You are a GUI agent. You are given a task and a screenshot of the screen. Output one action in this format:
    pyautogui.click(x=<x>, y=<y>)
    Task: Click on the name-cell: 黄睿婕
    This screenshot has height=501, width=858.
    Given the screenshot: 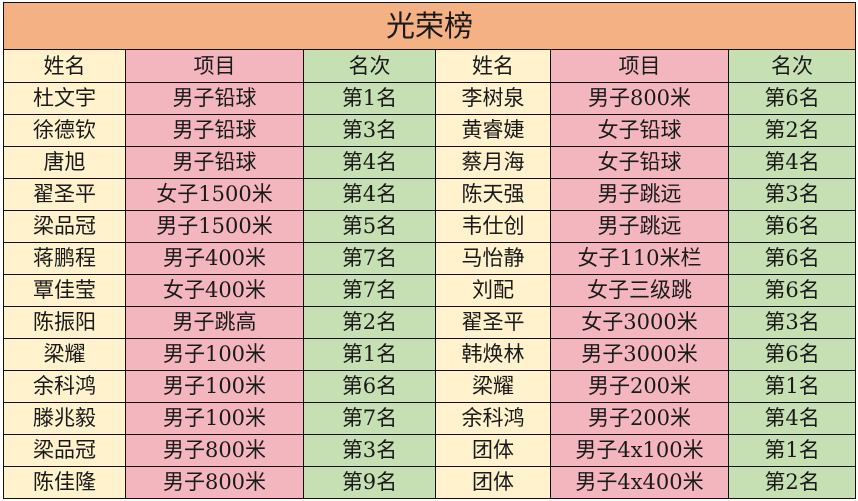 What is the action you would take?
    pyautogui.click(x=493, y=130)
    